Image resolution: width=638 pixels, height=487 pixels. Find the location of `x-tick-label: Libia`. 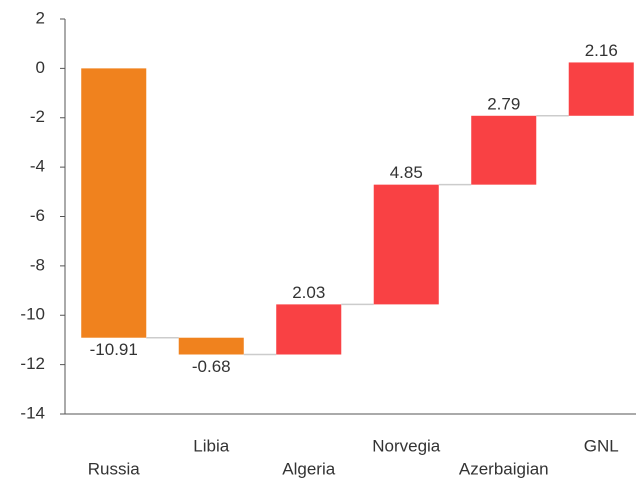

x-tick-label: Libia is located at coordinates (211, 445).